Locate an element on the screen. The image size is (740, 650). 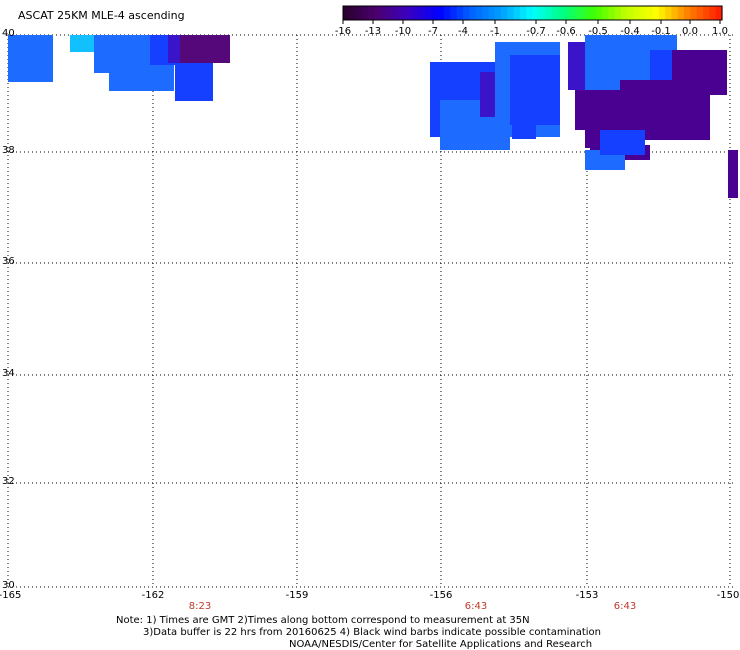
colorbar-tick: -16 is located at coordinates (343, 31).